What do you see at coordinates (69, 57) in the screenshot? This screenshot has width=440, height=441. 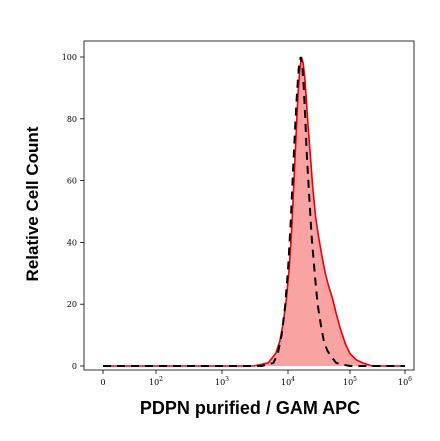 I see `y-tick-label-100: 100` at bounding box center [69, 57].